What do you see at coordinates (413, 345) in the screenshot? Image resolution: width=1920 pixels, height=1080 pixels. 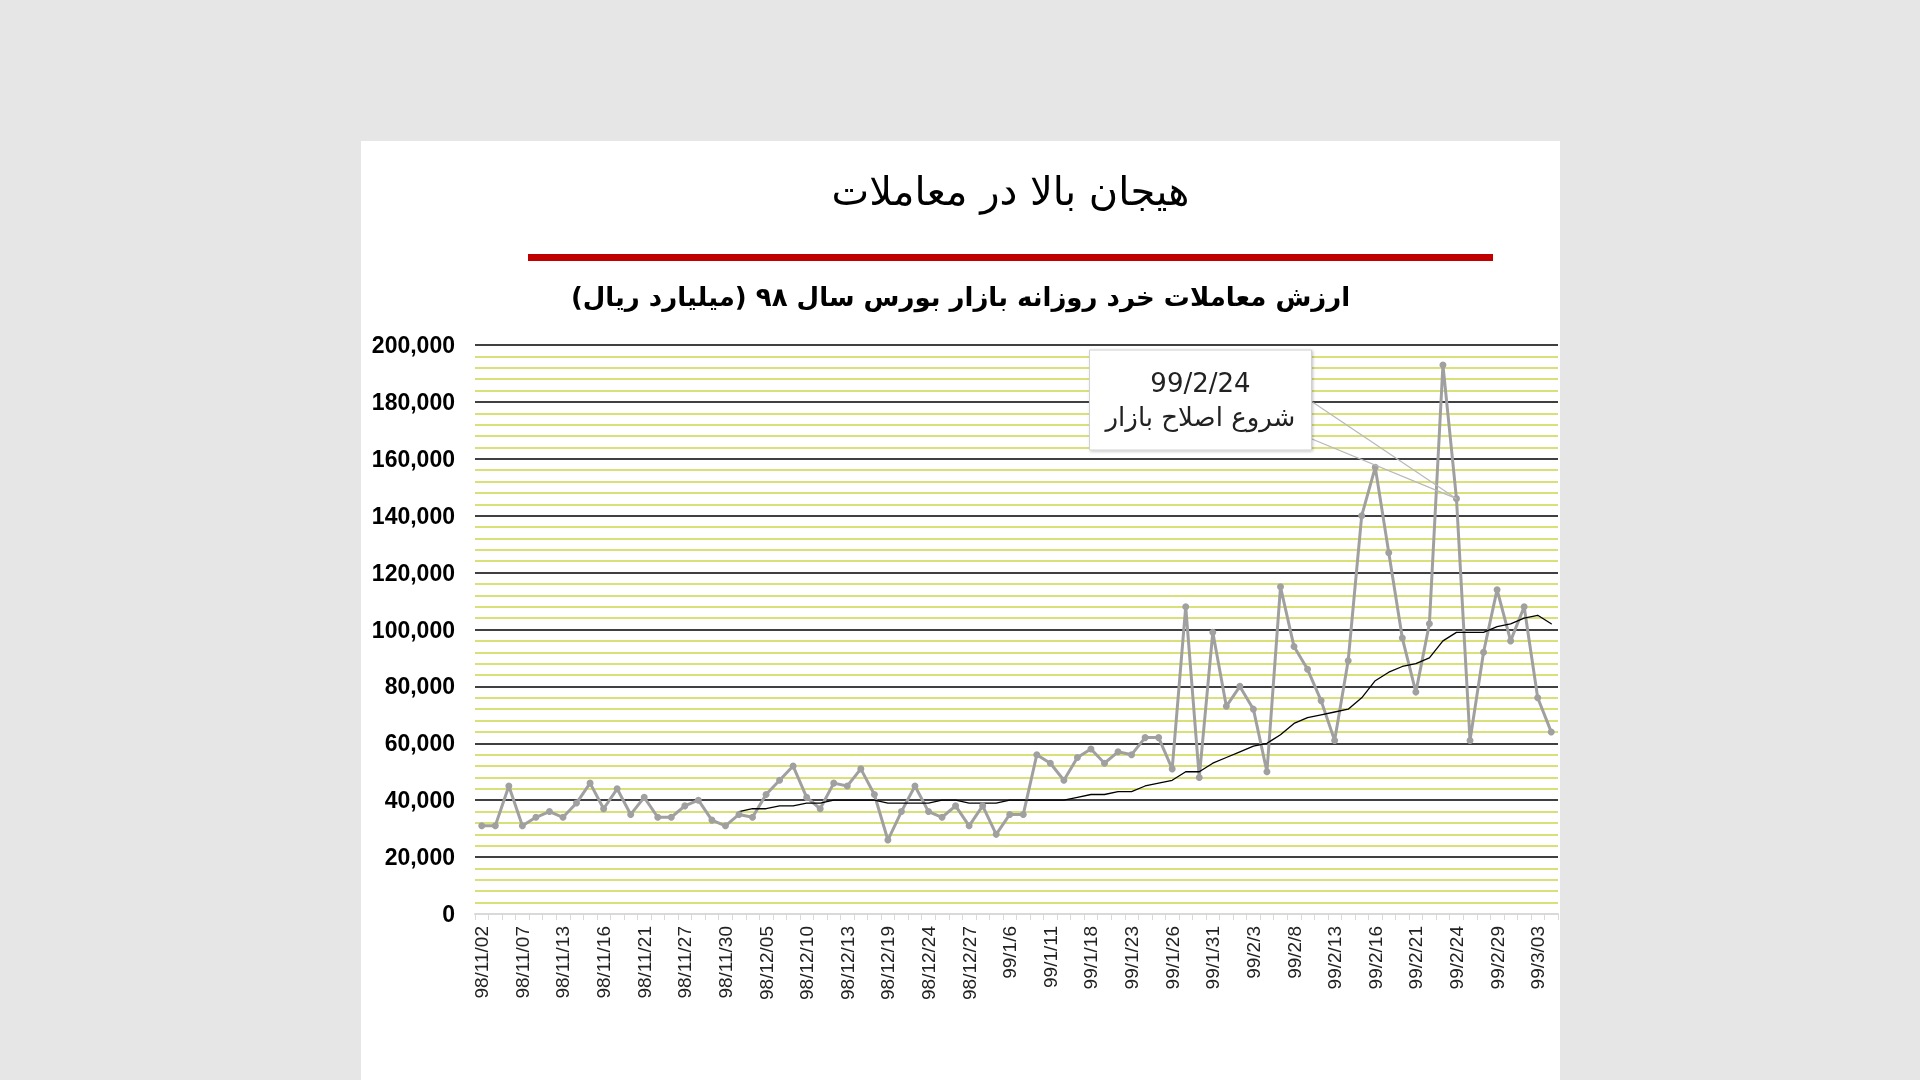 I see `y-tick-label: 200,000` at bounding box center [413, 345].